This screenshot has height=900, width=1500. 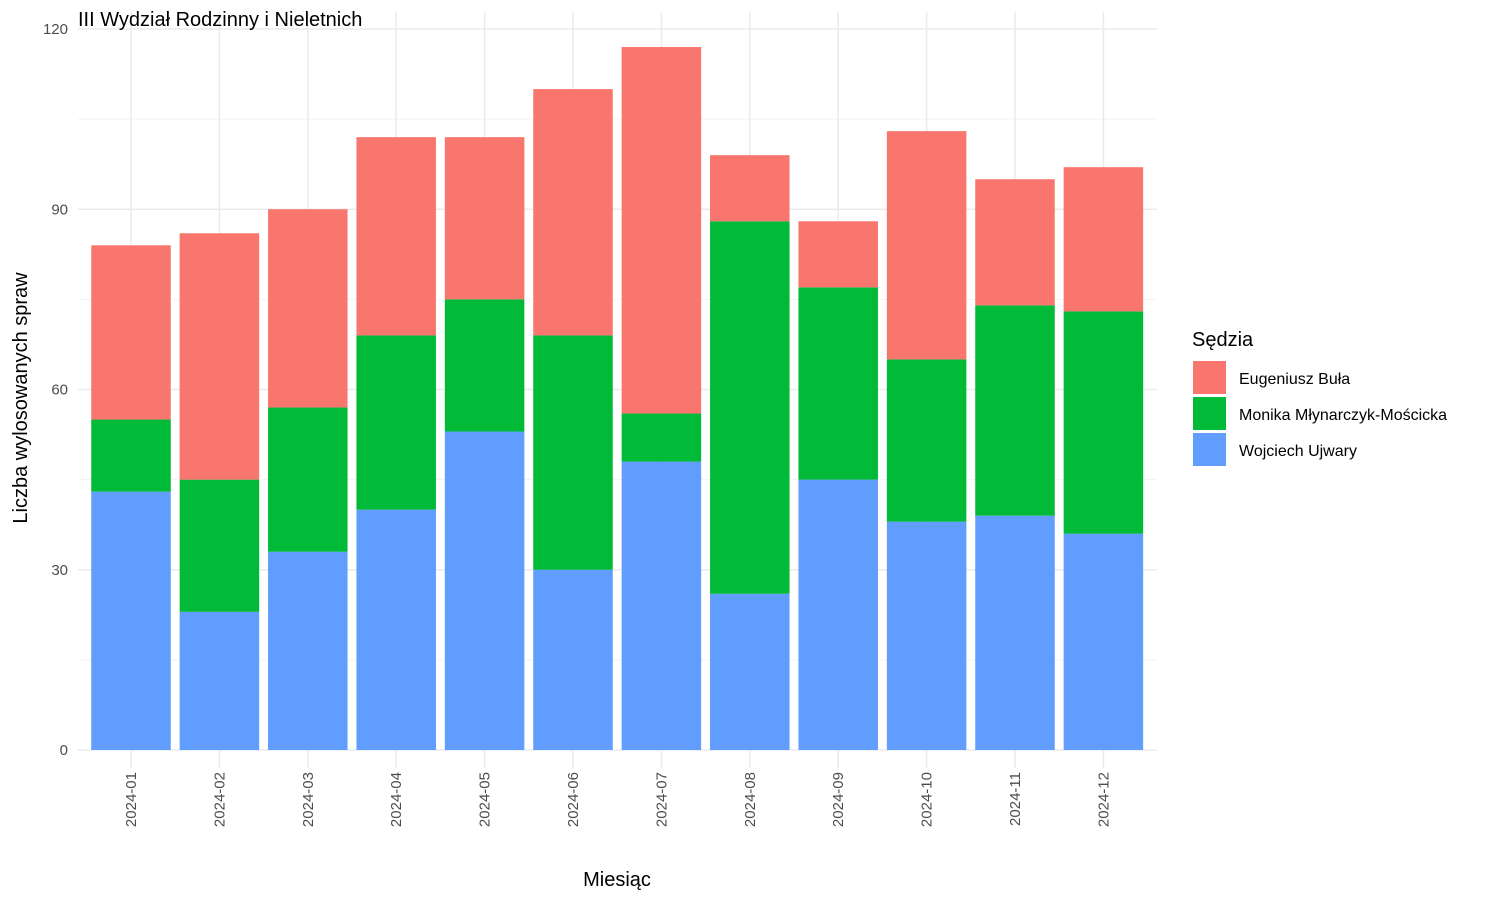 What do you see at coordinates (59, 570) in the screenshot?
I see `y-tick-label: 30` at bounding box center [59, 570].